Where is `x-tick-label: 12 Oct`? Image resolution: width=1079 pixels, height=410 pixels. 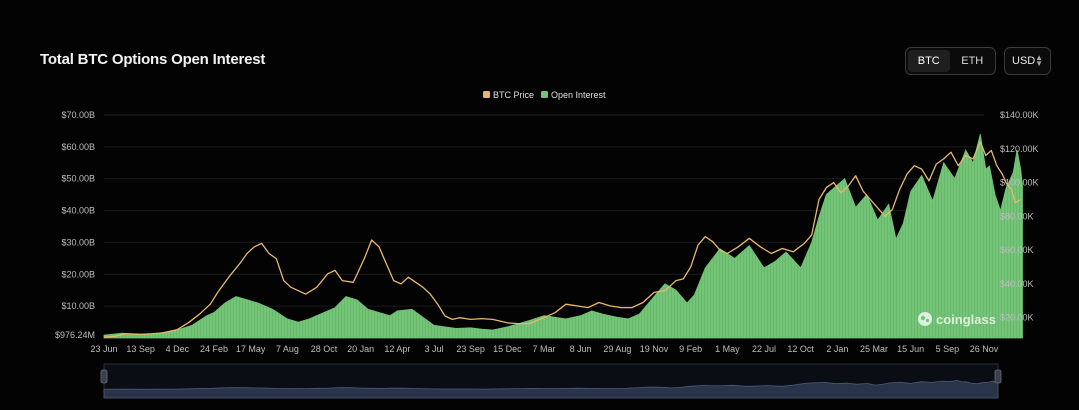 x-tick-label: 12 Oct is located at coordinates (800, 349).